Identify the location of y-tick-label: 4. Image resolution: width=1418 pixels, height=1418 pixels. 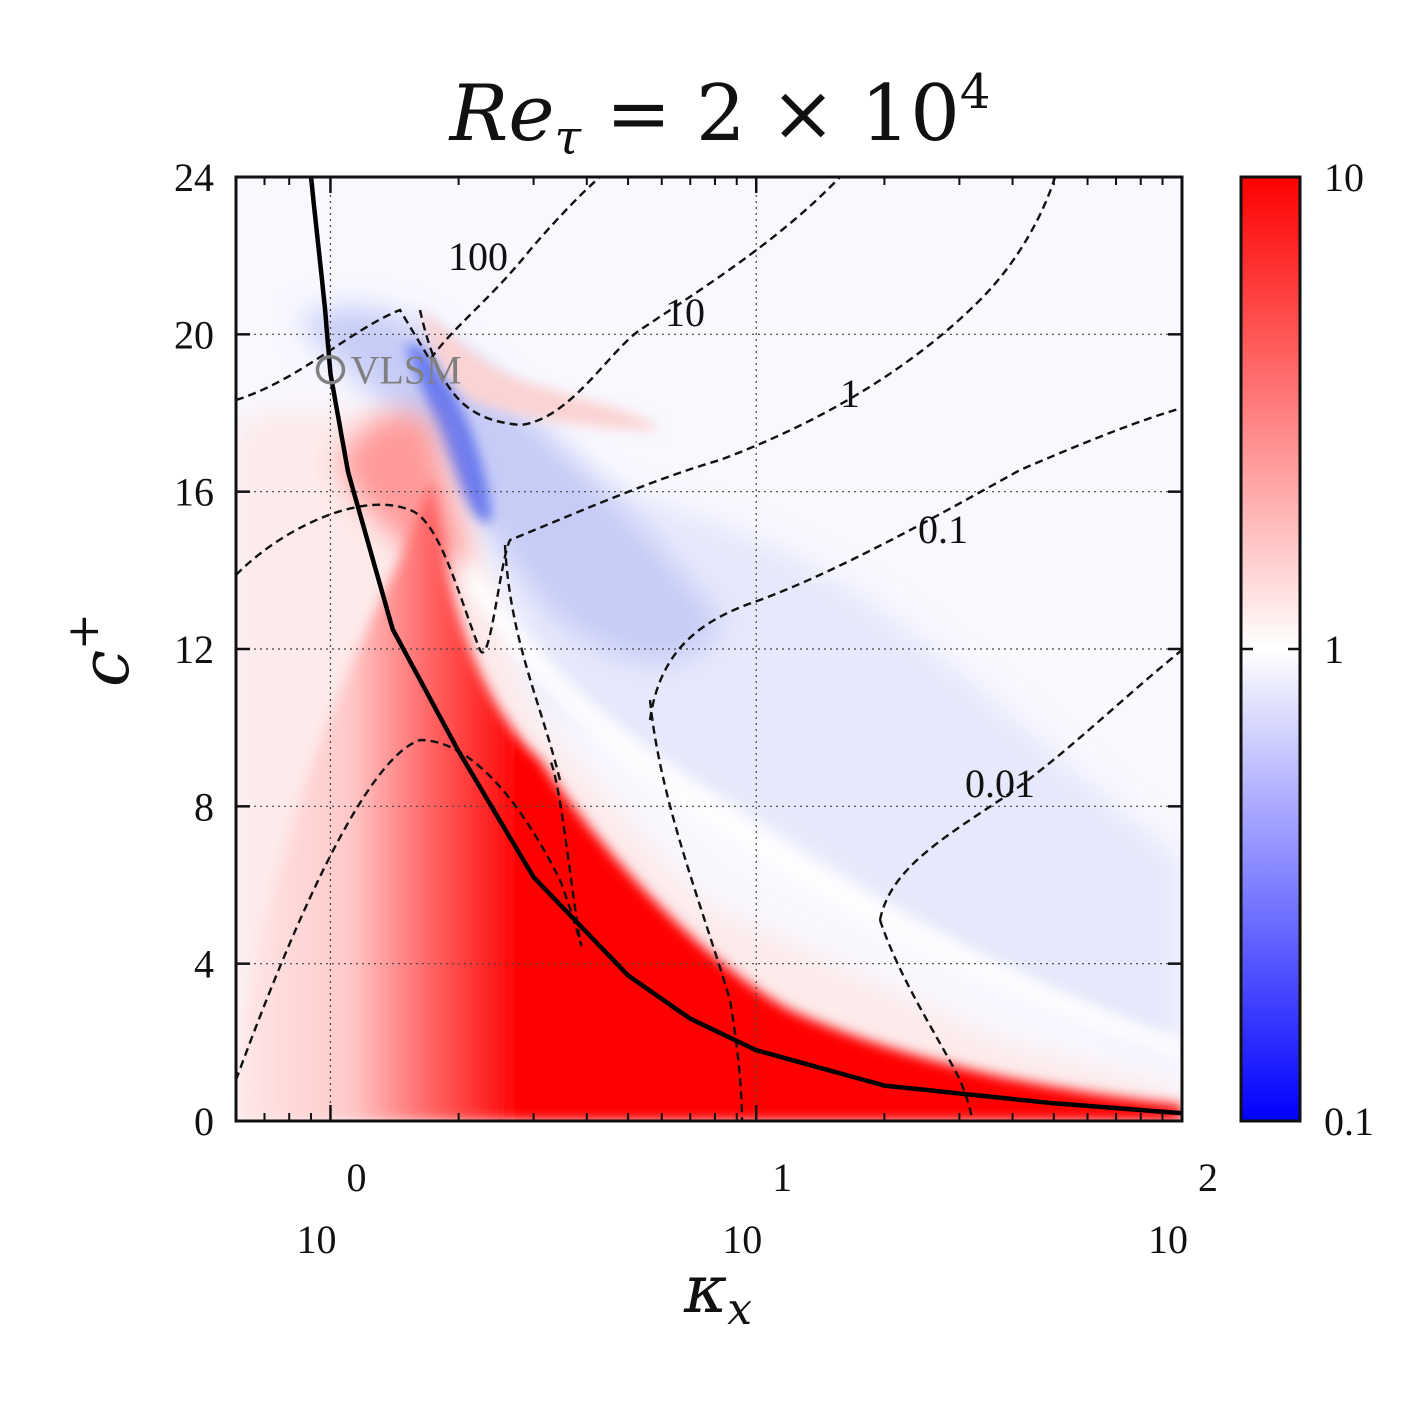
(204, 964).